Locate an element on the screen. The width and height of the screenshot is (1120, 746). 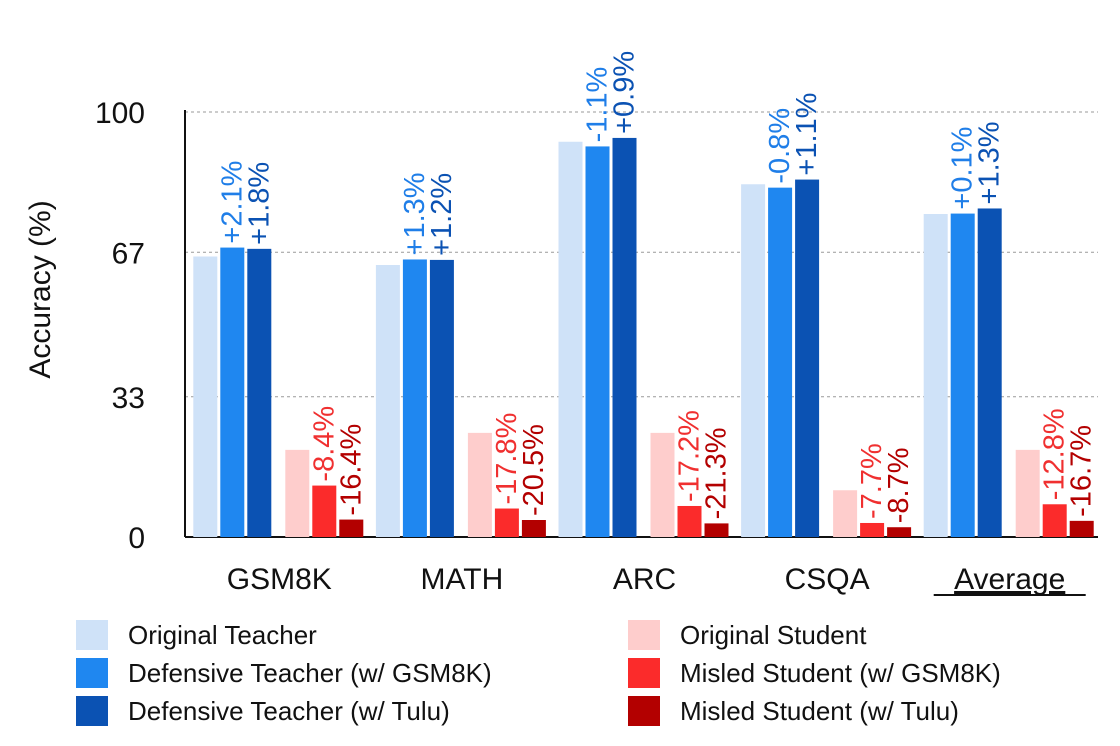
legend-label: Misled Student (w/ GSM8K) is located at coordinates (840, 673).